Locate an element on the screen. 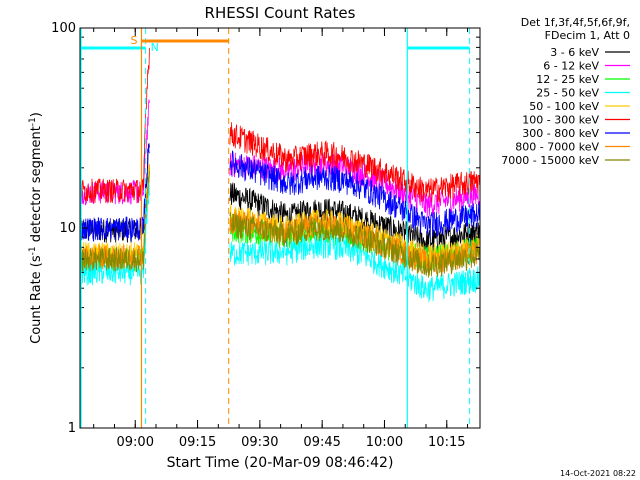 This screenshot has height=480, width=640. legend-entry-label: 6 - 12 keV is located at coordinates (571, 66).